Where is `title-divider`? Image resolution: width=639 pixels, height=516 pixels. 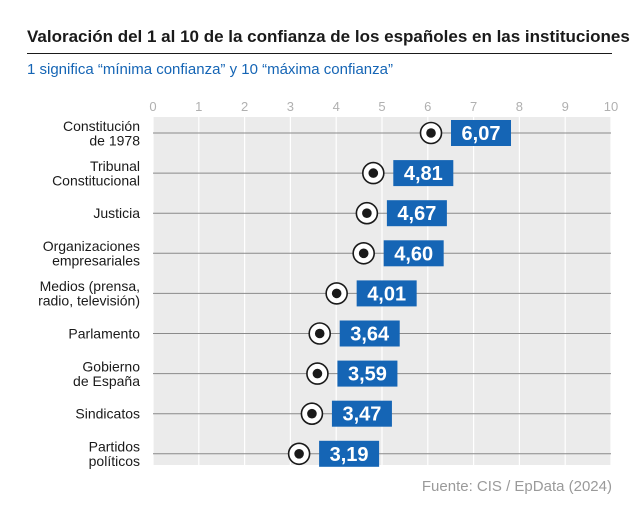 title-divider is located at coordinates (319, 53).